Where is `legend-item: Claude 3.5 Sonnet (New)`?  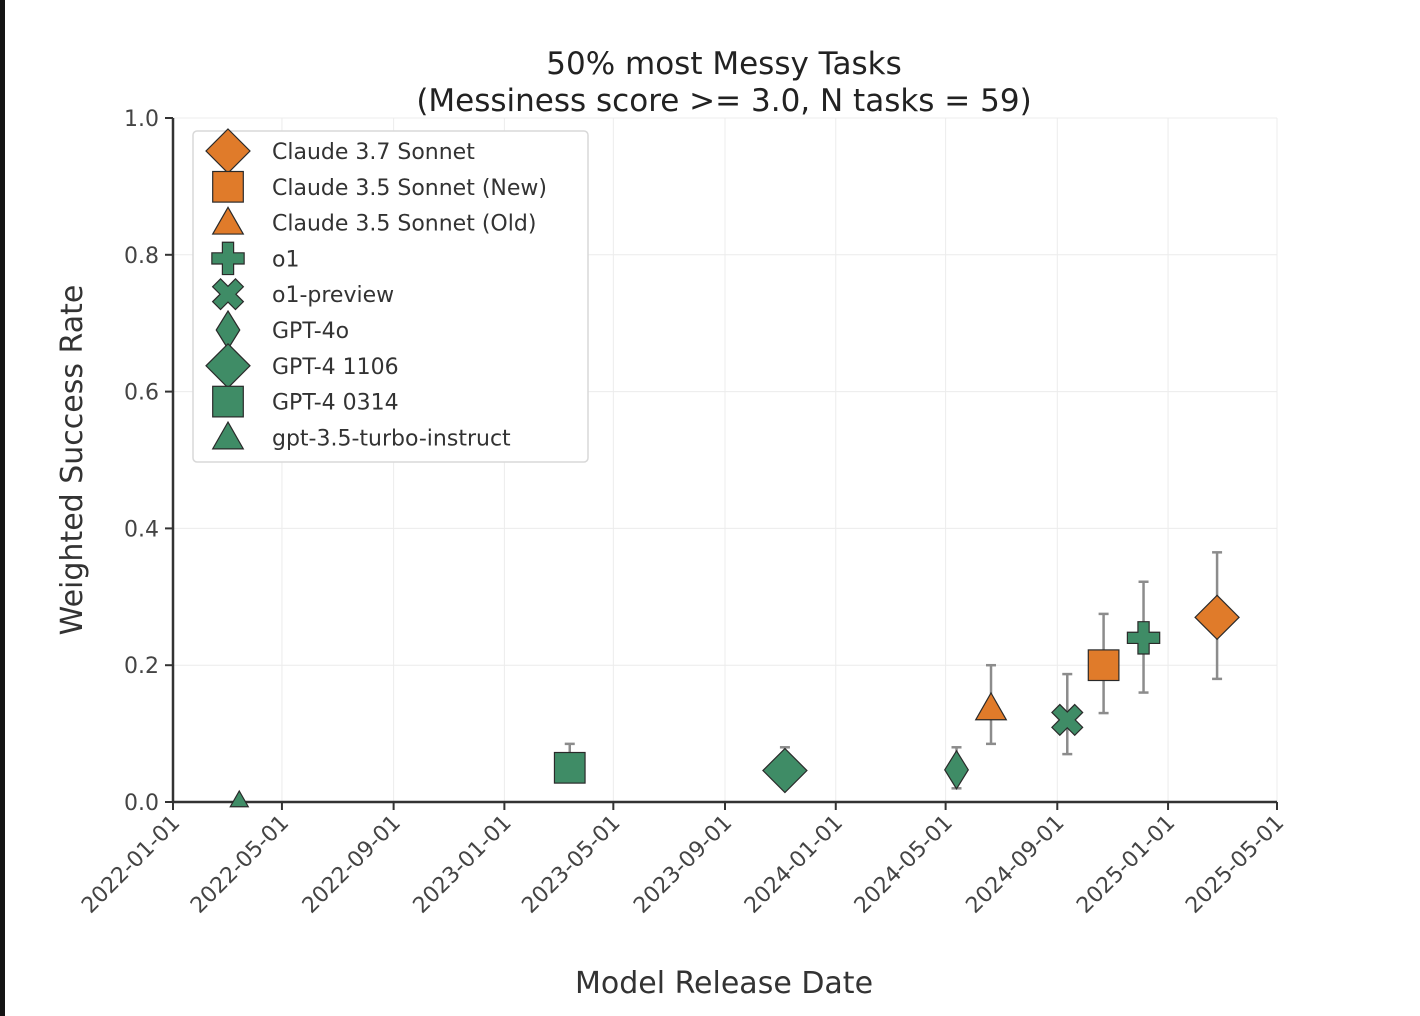
legend-item: Claude 3.5 Sonnet (New) is located at coordinates (379, 186).